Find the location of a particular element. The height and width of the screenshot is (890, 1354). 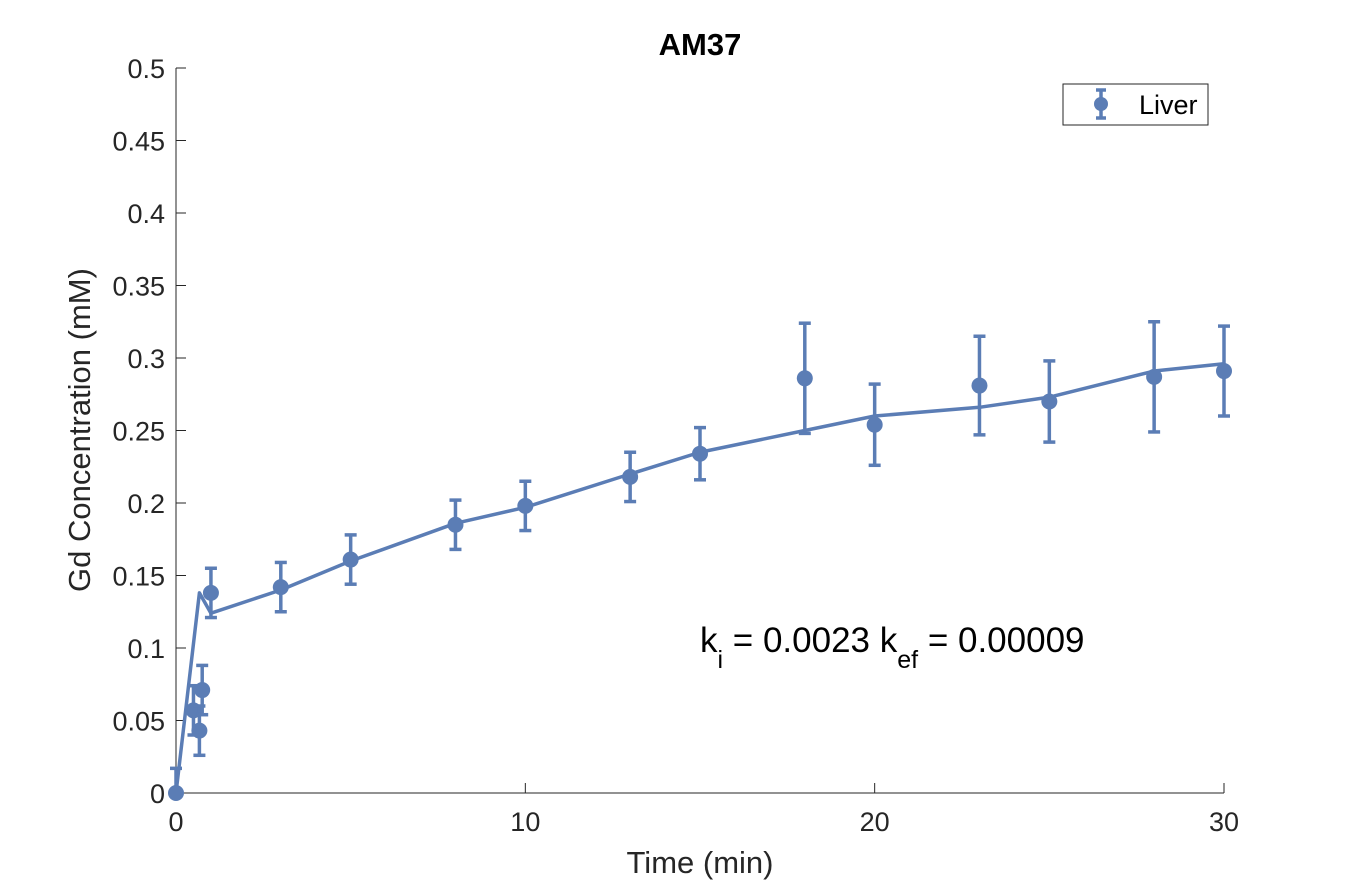

y-tick-label: 0.1 is located at coordinates (146, 649).